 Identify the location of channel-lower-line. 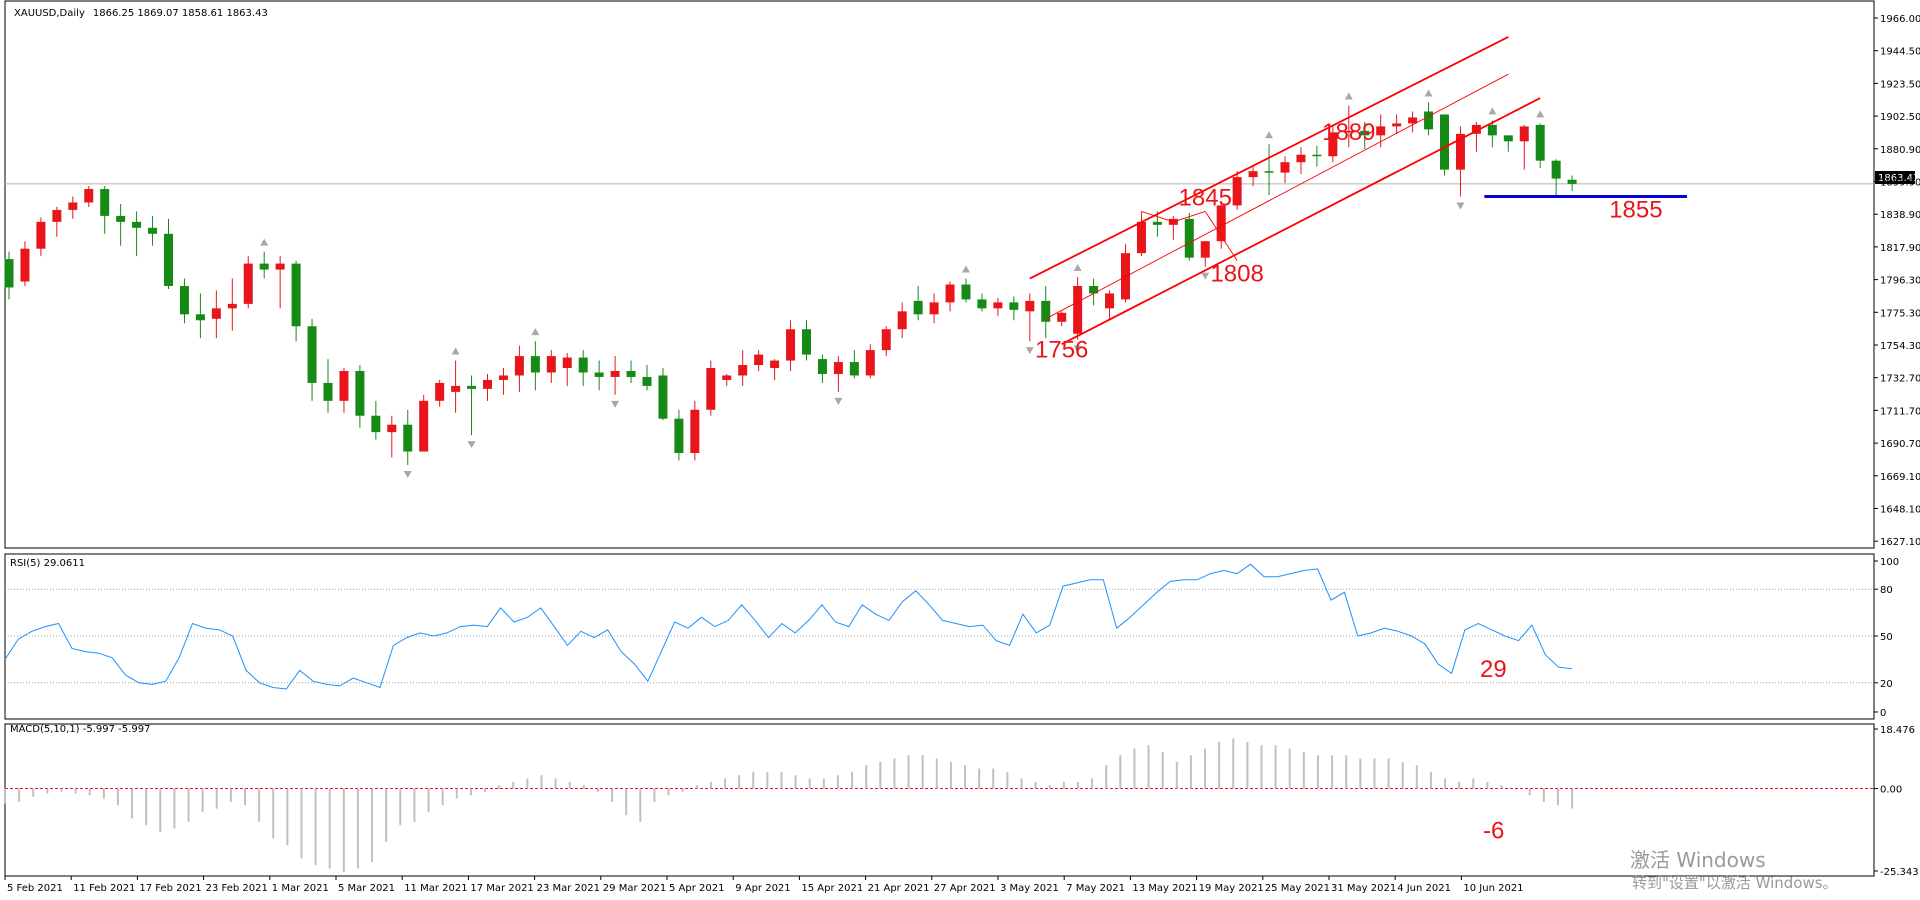
(1301, 221).